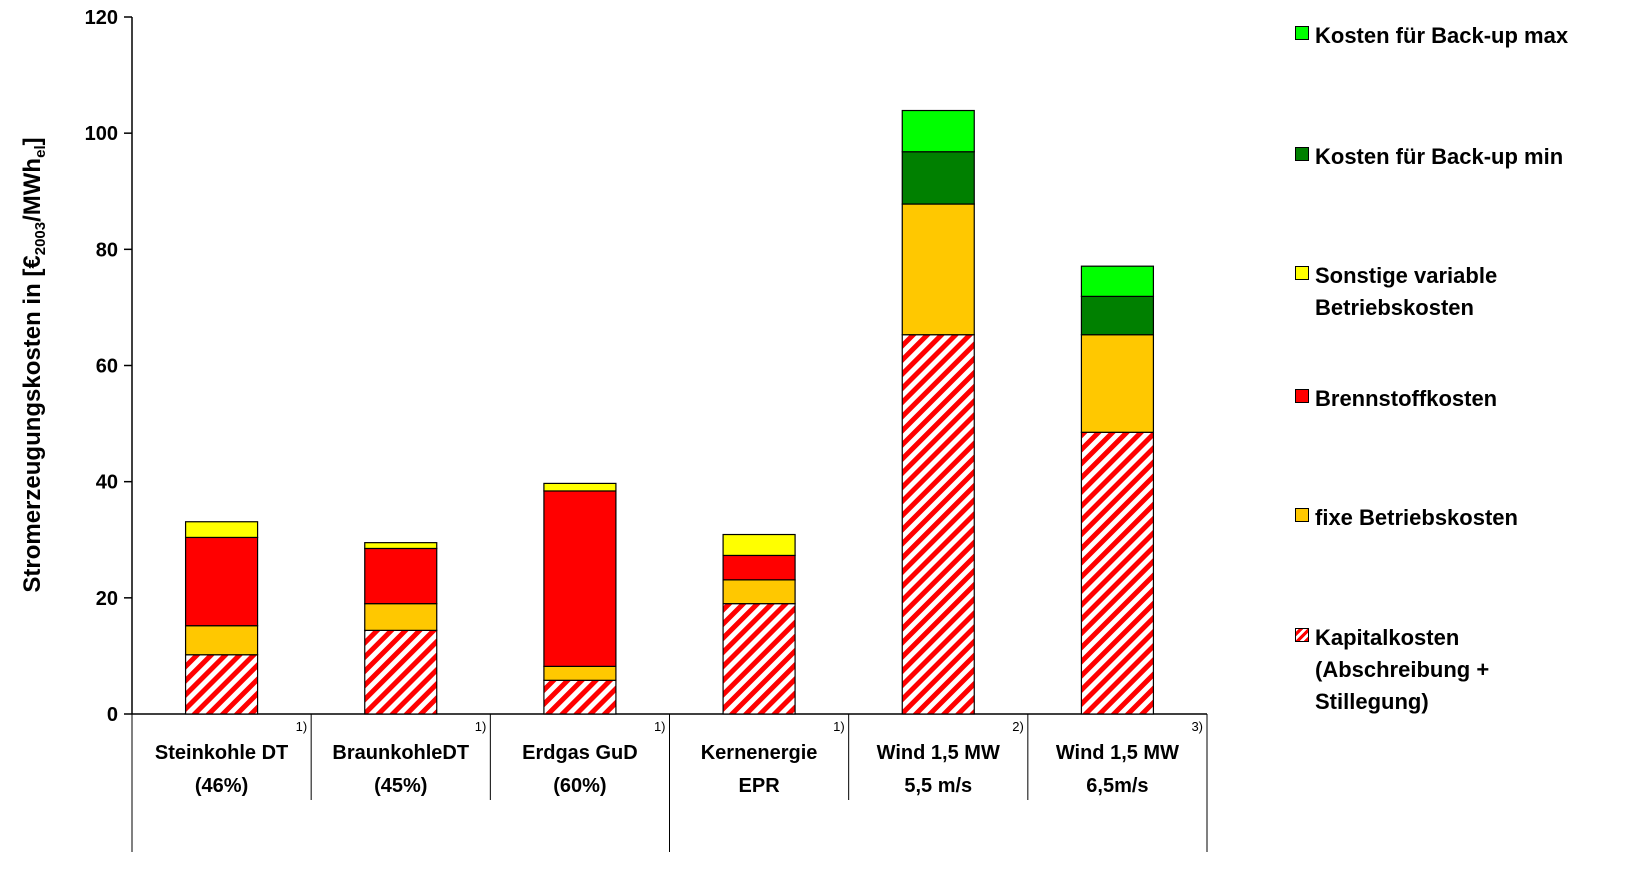  What do you see at coordinates (107, 599) in the screenshot?
I see `y-tick-label: 20` at bounding box center [107, 599].